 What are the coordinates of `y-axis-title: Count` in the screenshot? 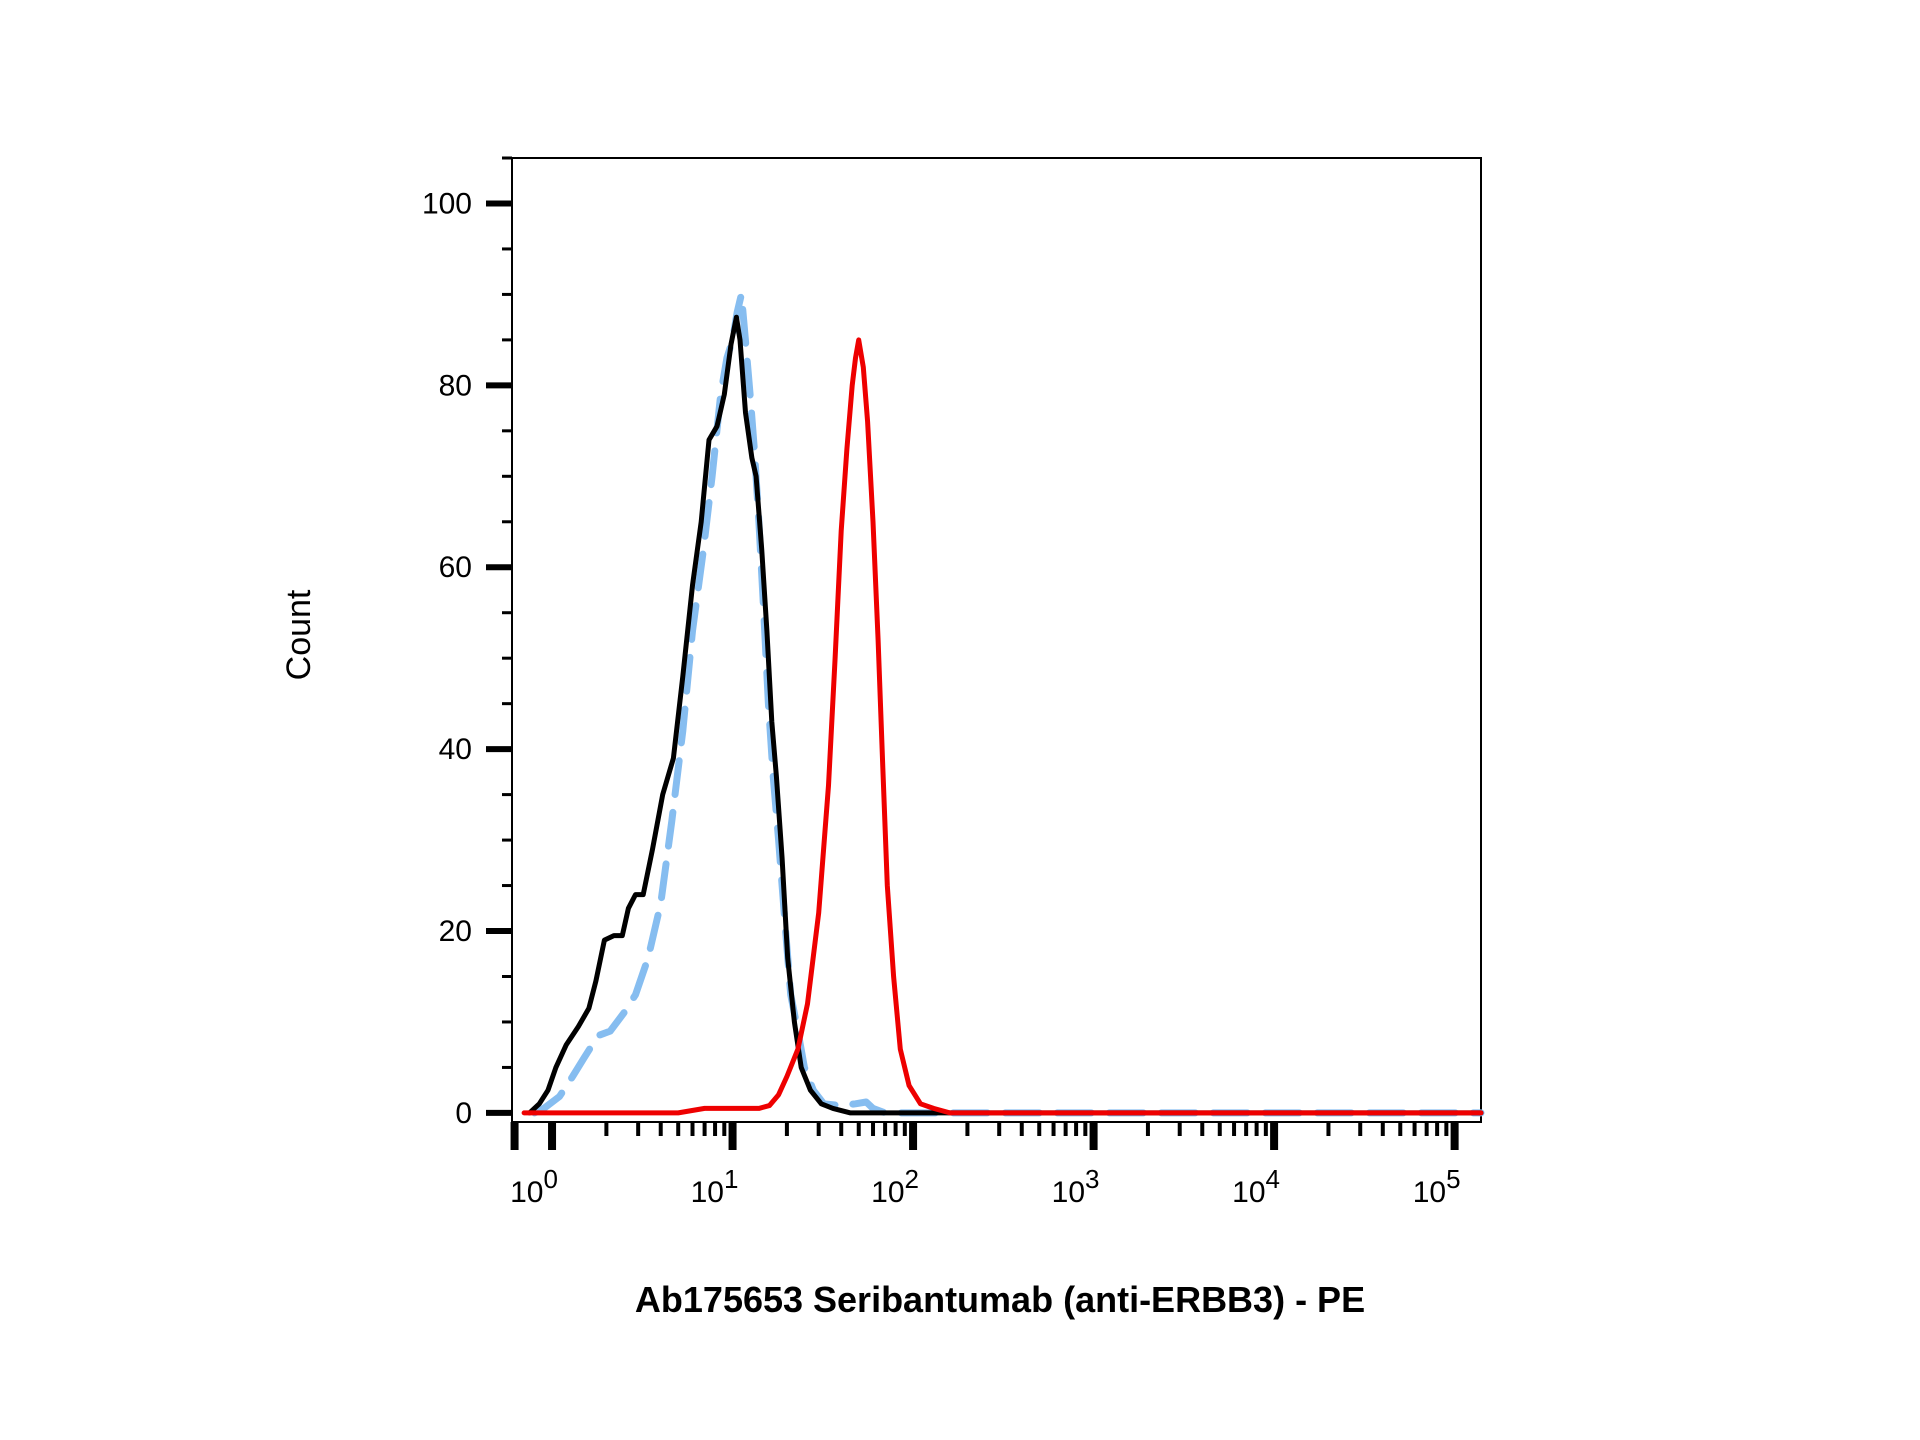 It's located at (299, 634).